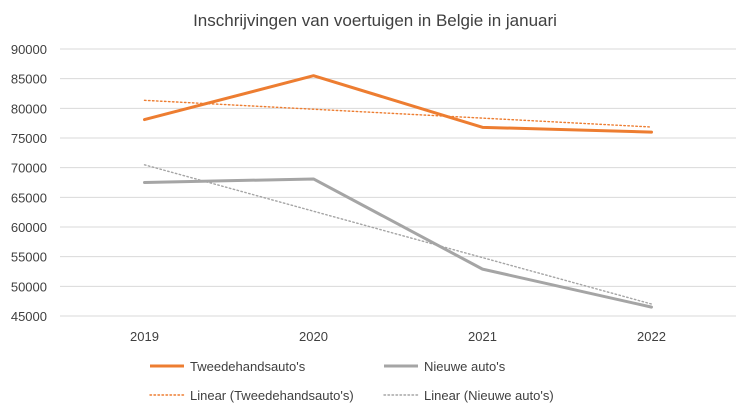  What do you see at coordinates (398, 336) in the screenshot?
I see `x-axis: 2019 2020 2021 2022` at bounding box center [398, 336].